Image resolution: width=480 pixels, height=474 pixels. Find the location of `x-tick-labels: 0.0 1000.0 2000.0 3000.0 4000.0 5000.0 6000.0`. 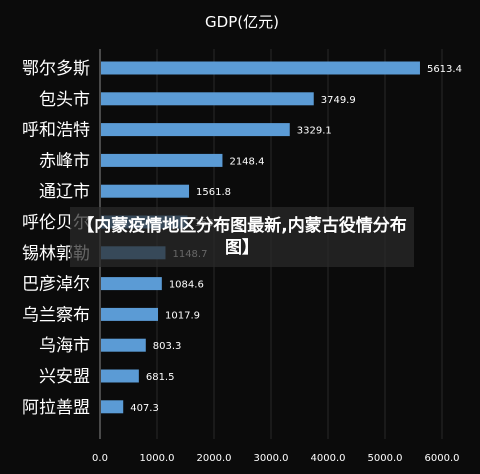

x-tick-labels: 0.0 1000.0 2000.0 3000.0 4000.0 5000.0 6000.0 is located at coordinates (275, 458).